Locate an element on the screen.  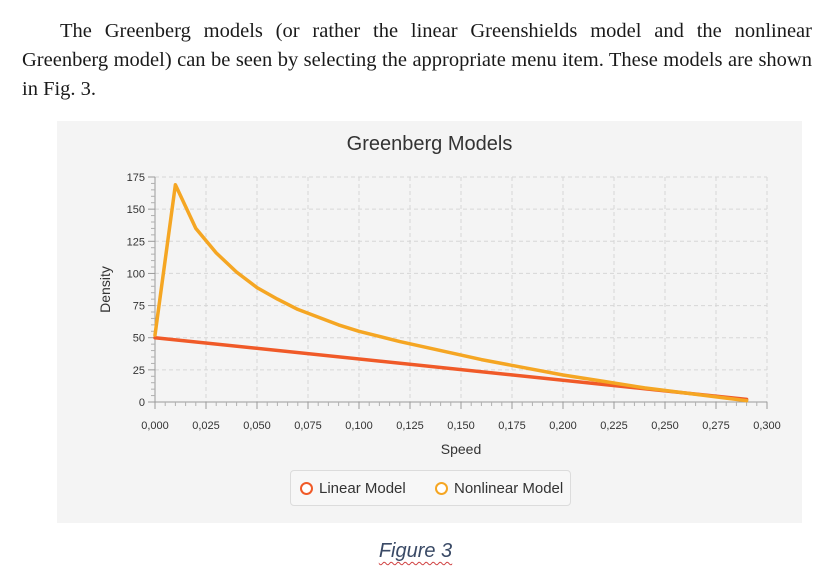
y-tick-label: 125 is located at coordinates (136, 242).